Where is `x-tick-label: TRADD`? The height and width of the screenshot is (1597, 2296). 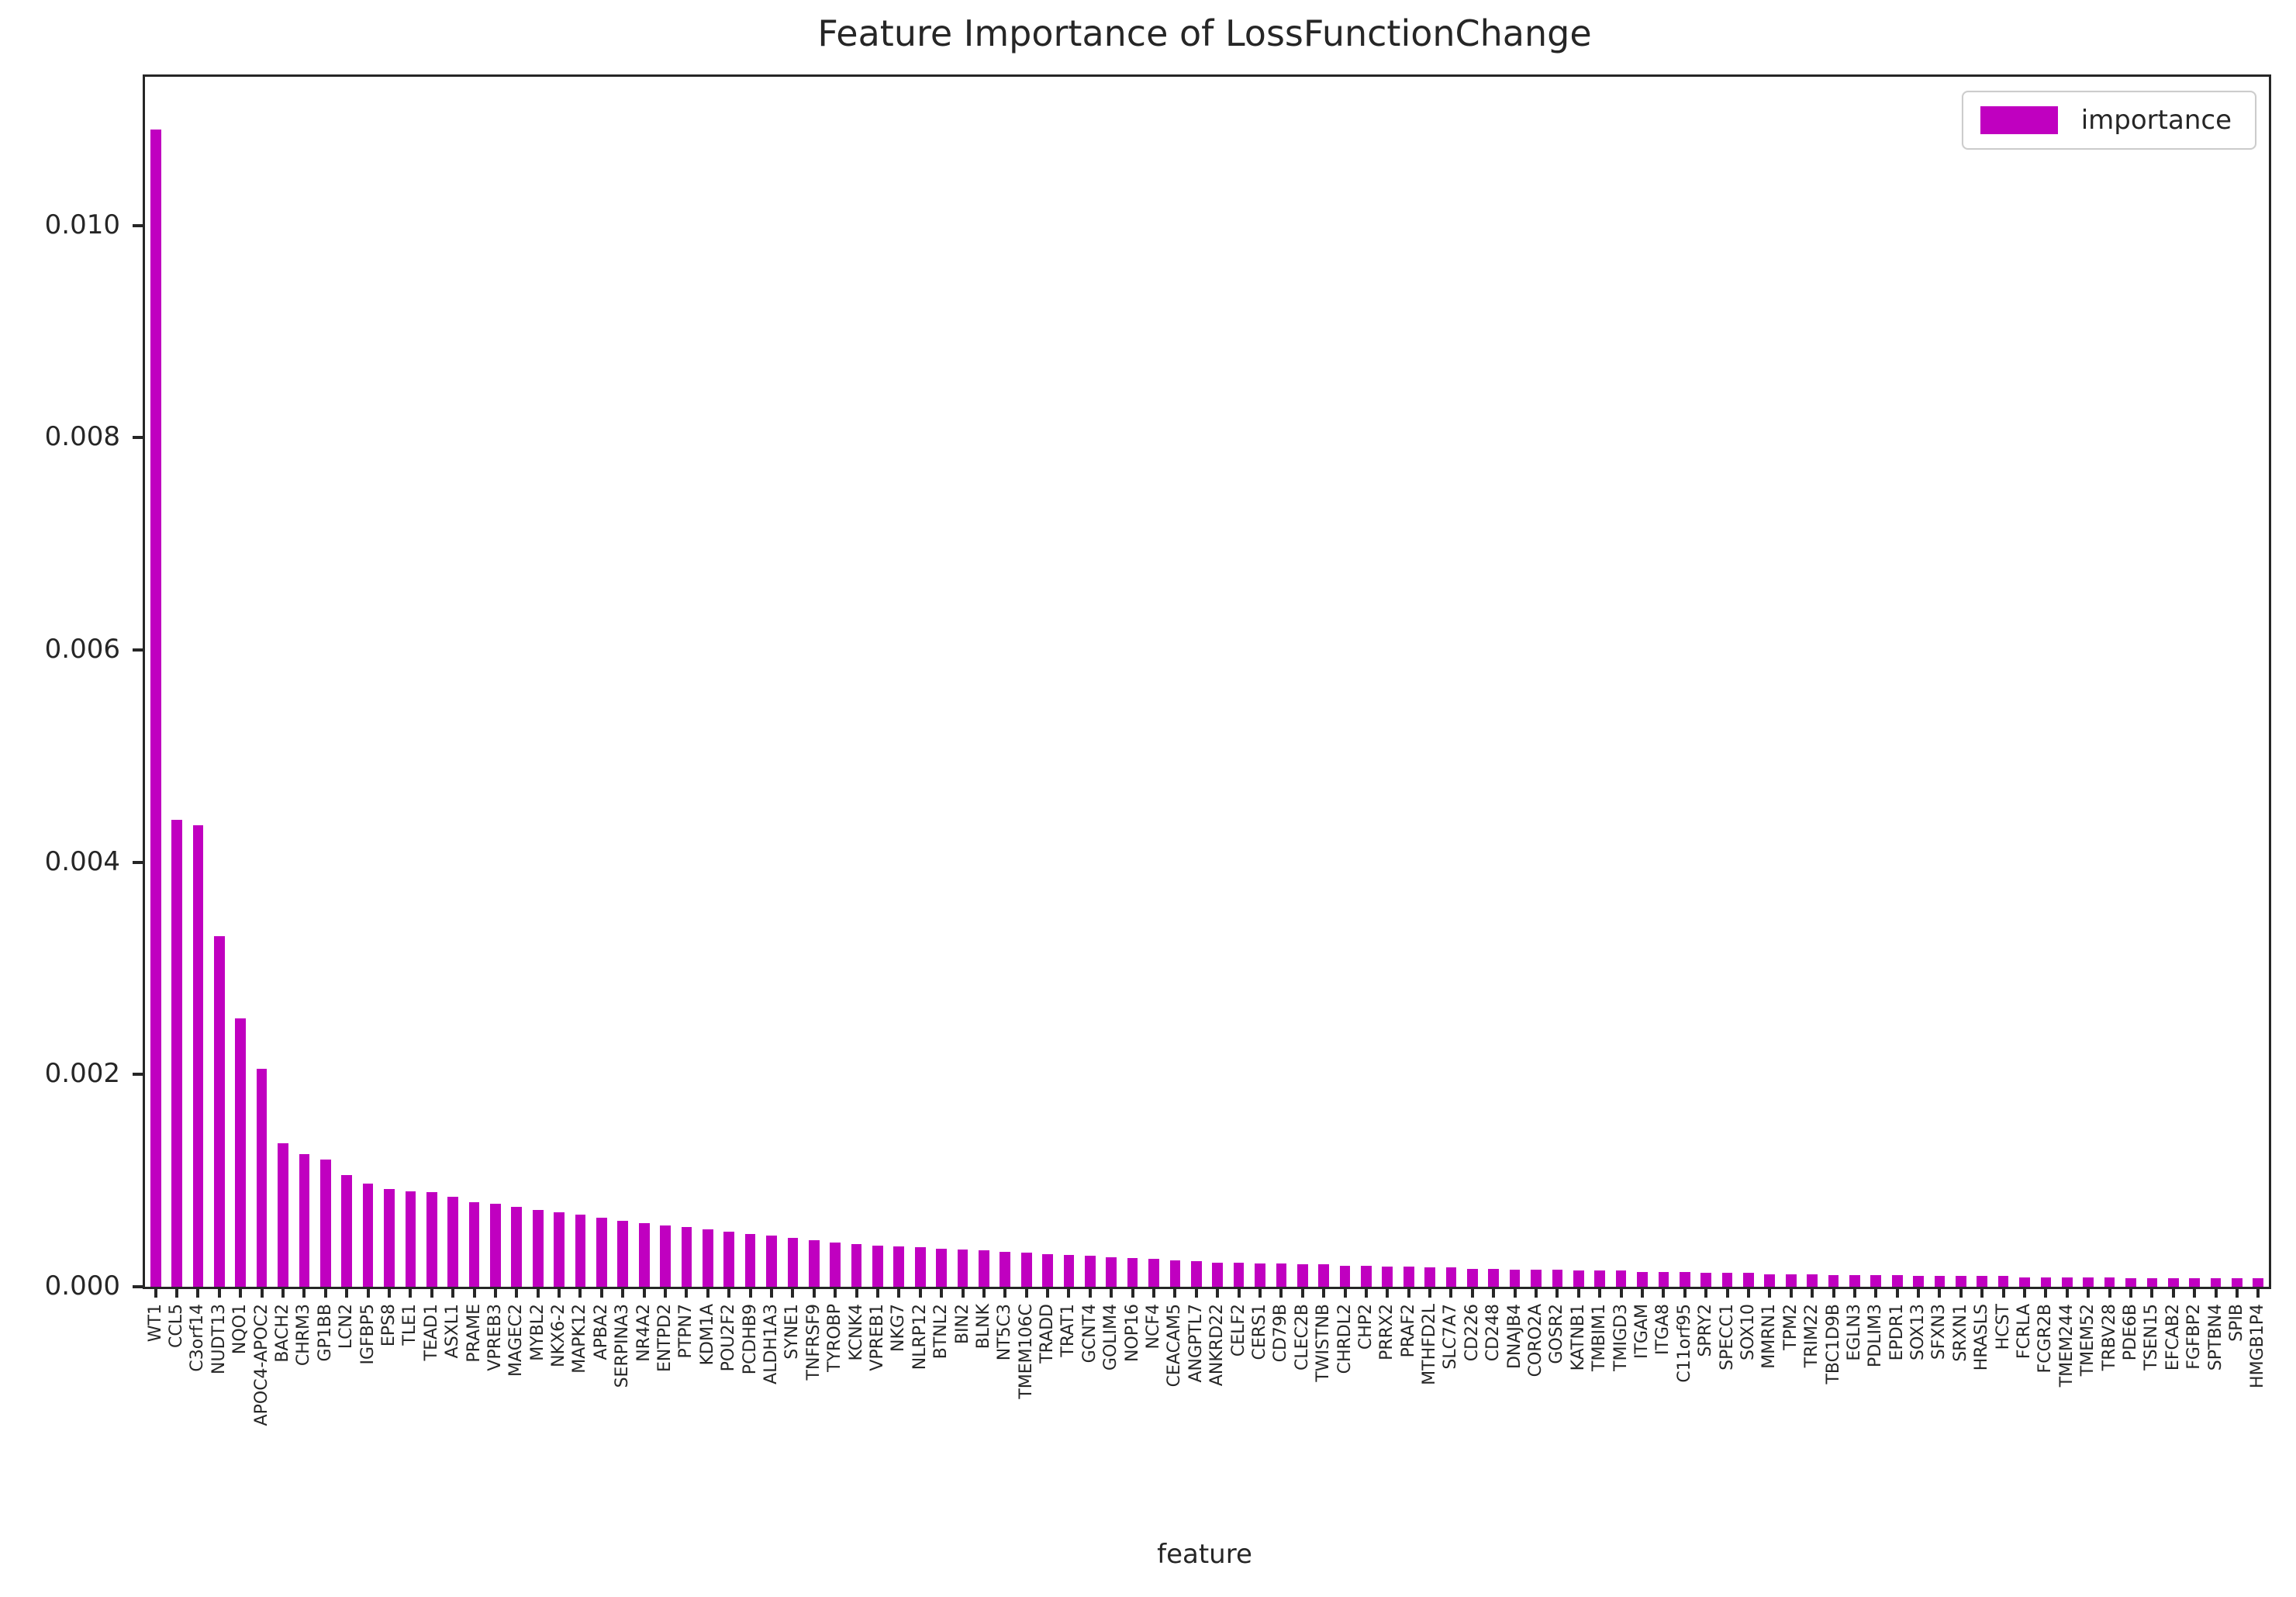 x-tick-label: TRADD is located at coordinates (1048, 1334).